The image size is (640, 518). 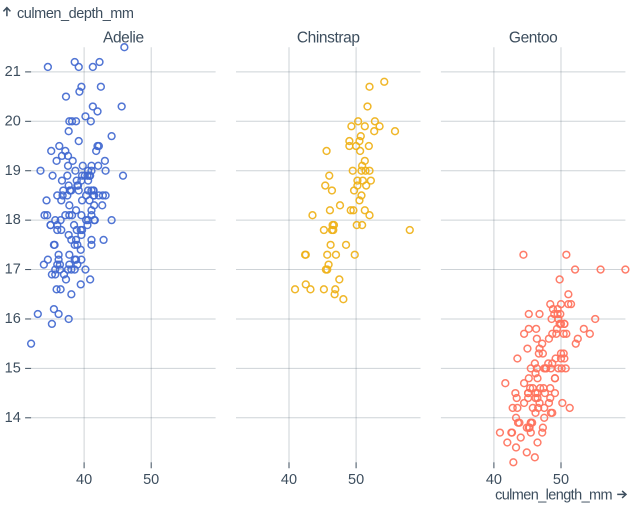 What do you see at coordinates (13, 368) in the screenshot?
I see `svg-text: 15` at bounding box center [13, 368].